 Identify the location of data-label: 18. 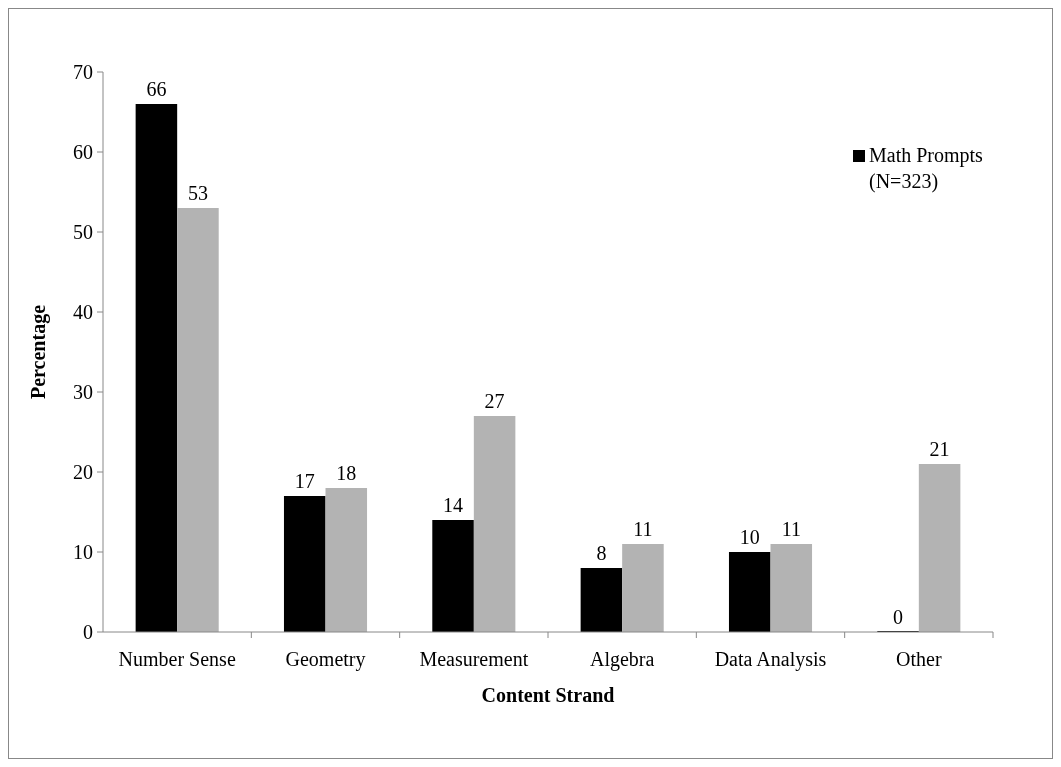
(346, 473).